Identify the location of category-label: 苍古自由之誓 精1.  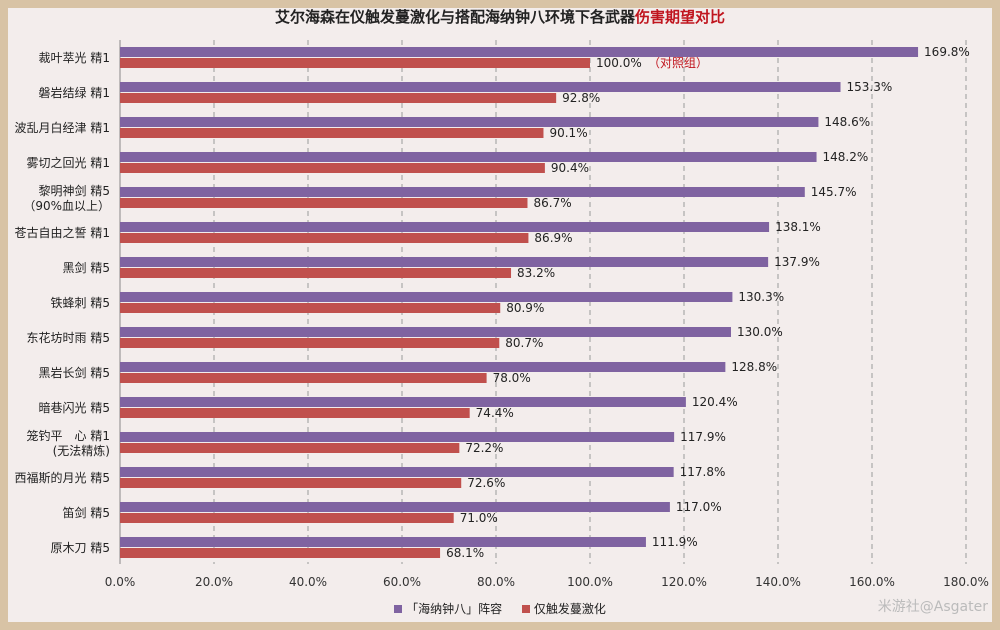
(62, 232).